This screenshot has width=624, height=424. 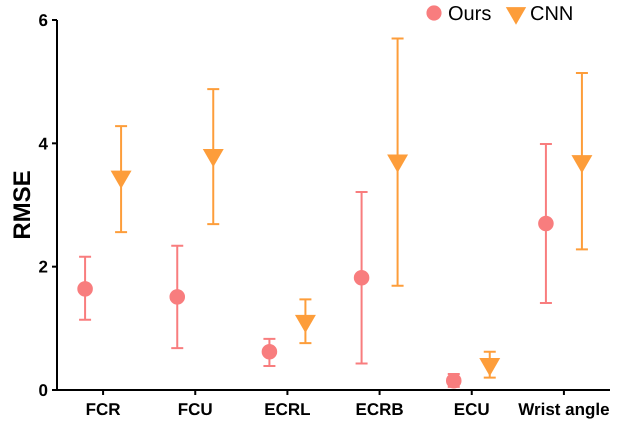 What do you see at coordinates (22, 205) in the screenshot?
I see `y-axis-title: RMSE` at bounding box center [22, 205].